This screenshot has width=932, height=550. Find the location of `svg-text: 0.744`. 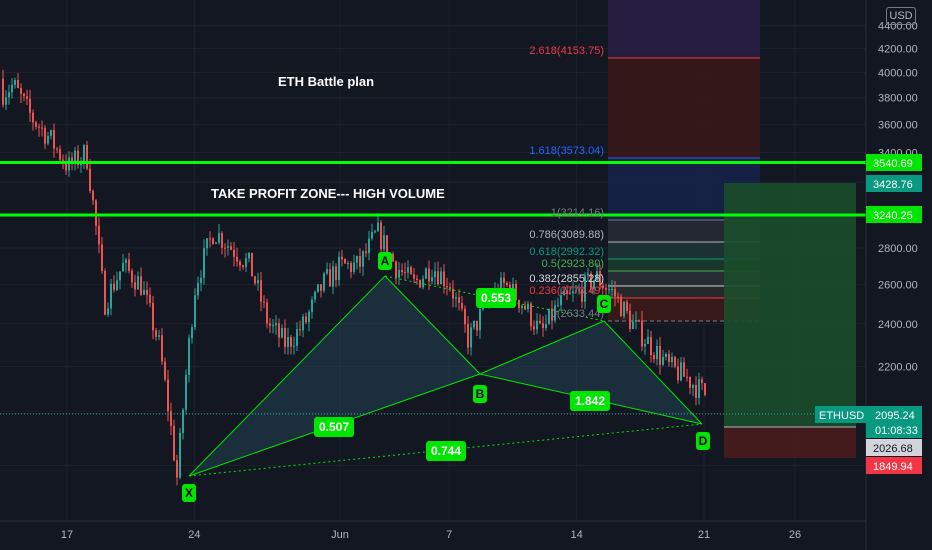

svg-text: 0.744 is located at coordinates (446, 451).